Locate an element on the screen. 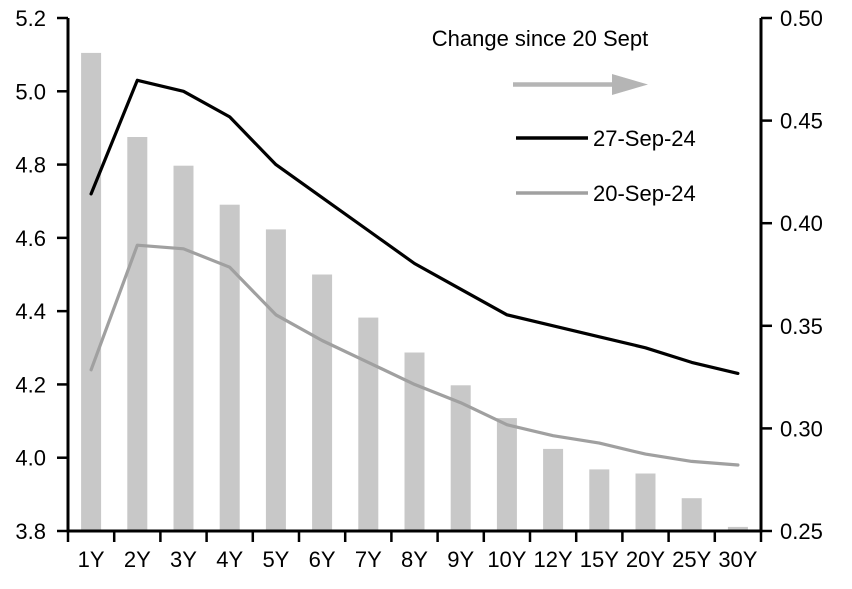 The image size is (852, 589). bar-20Y is located at coordinates (645, 502).